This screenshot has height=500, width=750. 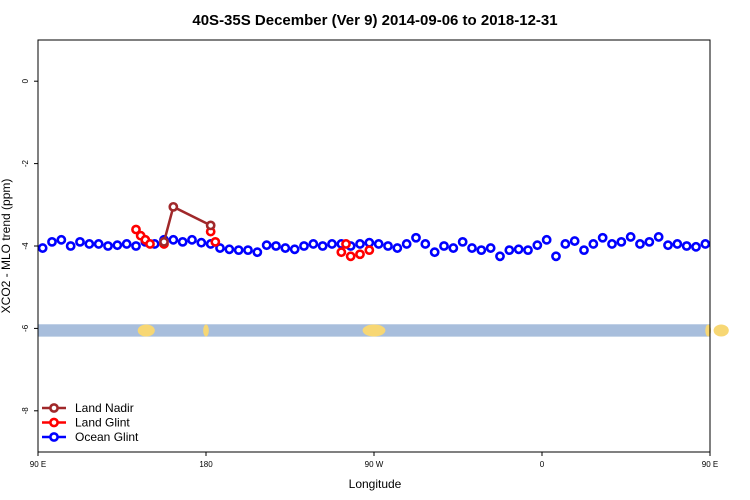 What do you see at coordinates (542, 464) in the screenshot?
I see `x-tick-label: 0` at bounding box center [542, 464].